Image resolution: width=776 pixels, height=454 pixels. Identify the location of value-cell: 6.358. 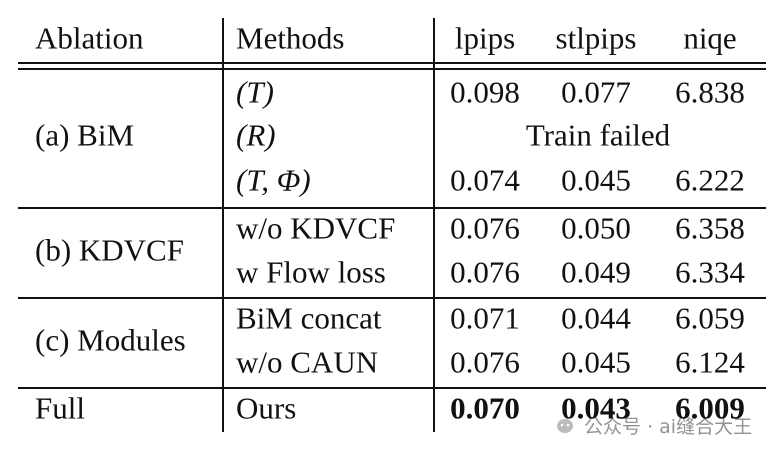
(710, 228).